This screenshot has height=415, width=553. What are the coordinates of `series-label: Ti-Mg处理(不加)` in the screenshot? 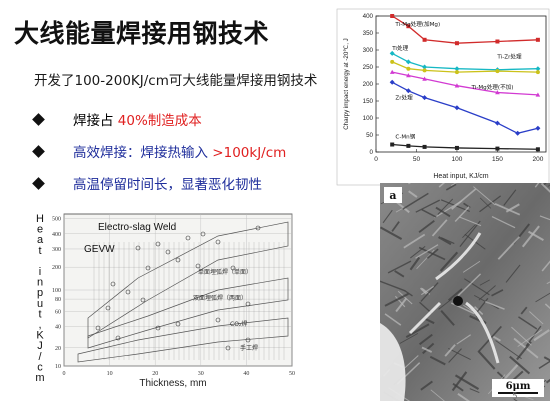 It's located at (492, 87).